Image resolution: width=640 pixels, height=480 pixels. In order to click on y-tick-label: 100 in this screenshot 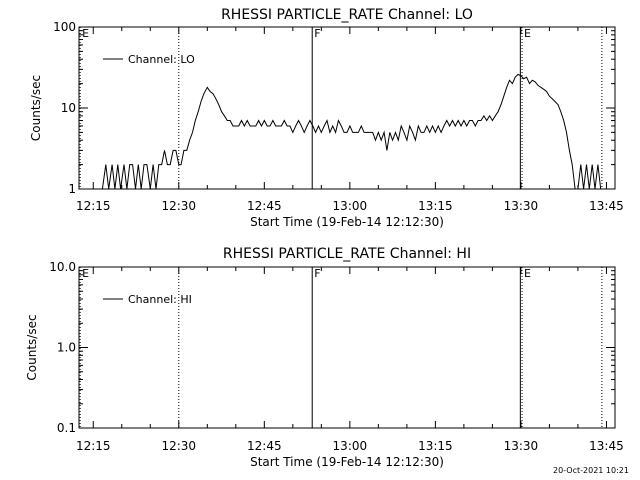, I will do `click(64, 27)`.